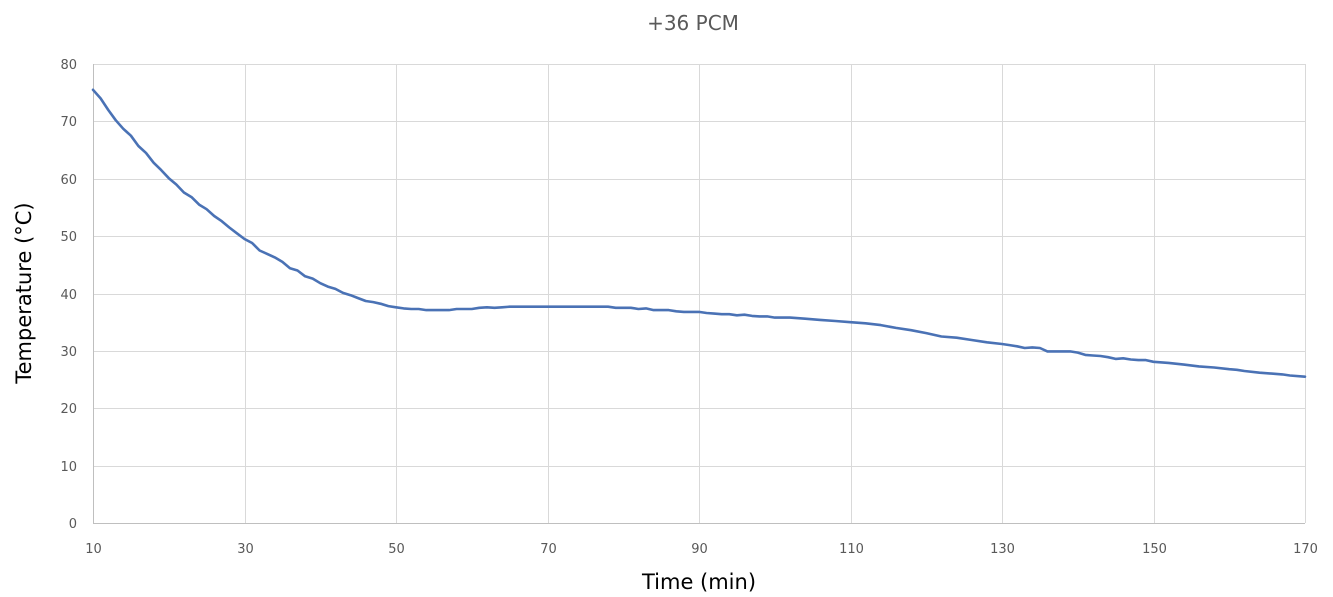 The image size is (1333, 597). Describe the element at coordinates (1002, 549) in the screenshot. I see `x-tick-label: 130` at that location.